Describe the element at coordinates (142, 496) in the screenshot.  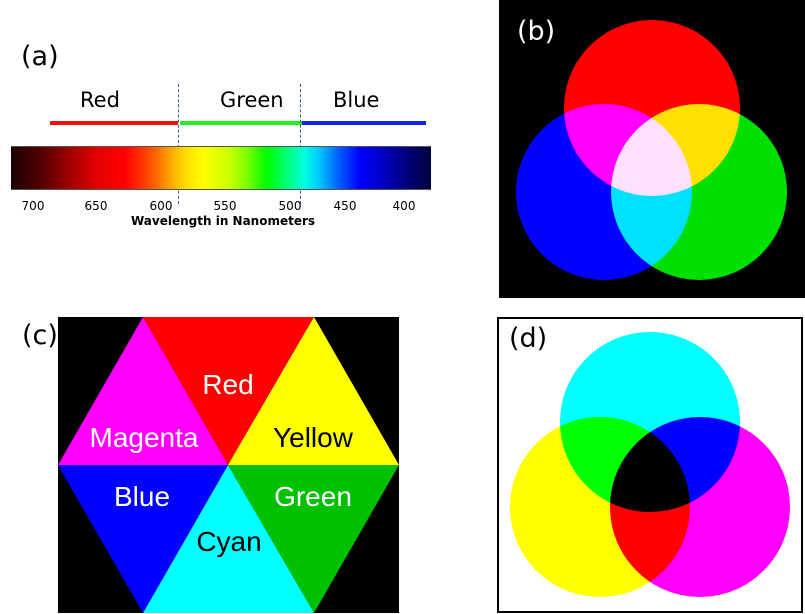
I see `hex-label-blue: Blue` at that location.